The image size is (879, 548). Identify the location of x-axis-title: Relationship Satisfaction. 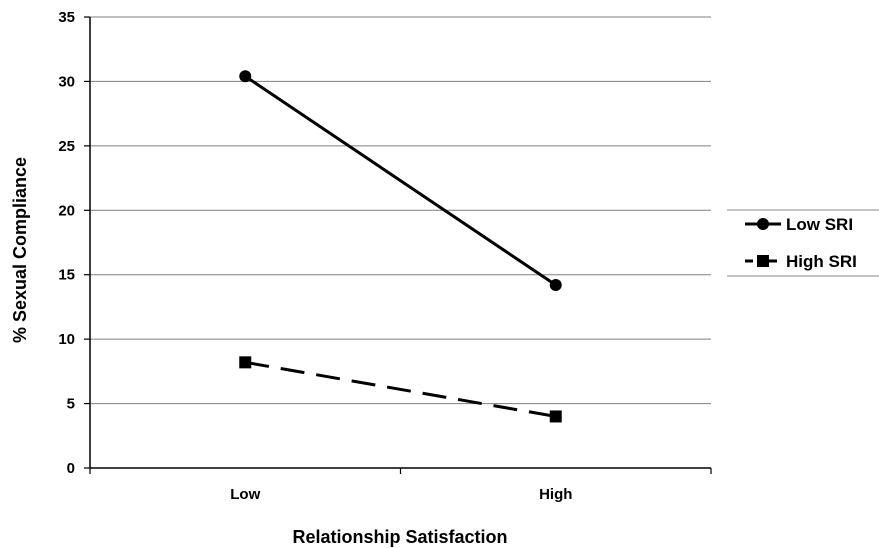
(399, 537).